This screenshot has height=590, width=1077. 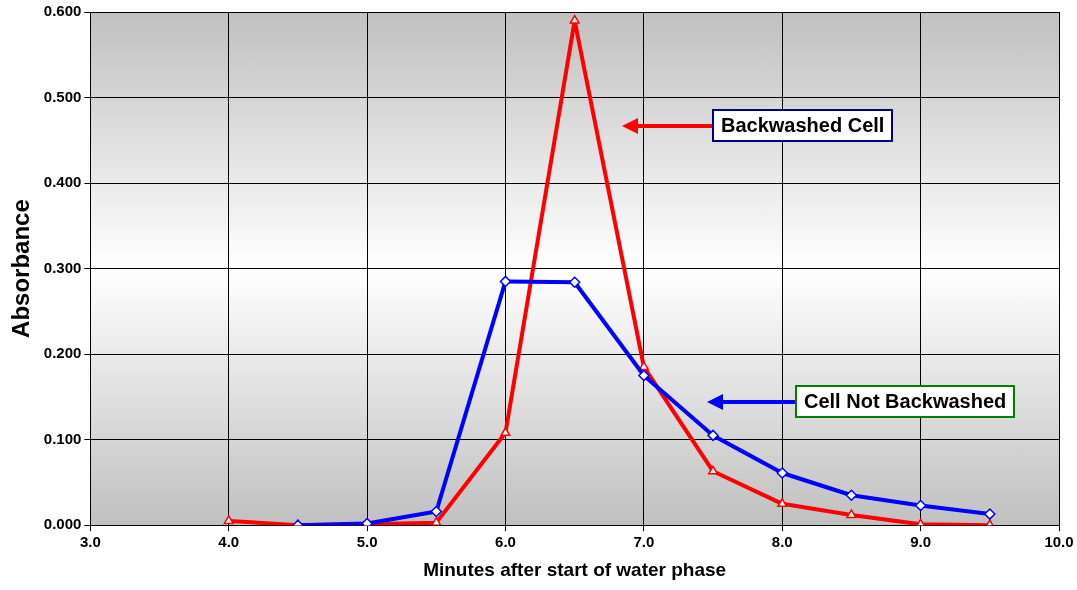 What do you see at coordinates (62, 96) in the screenshot?
I see `y-tick-label: 0.500` at bounding box center [62, 96].